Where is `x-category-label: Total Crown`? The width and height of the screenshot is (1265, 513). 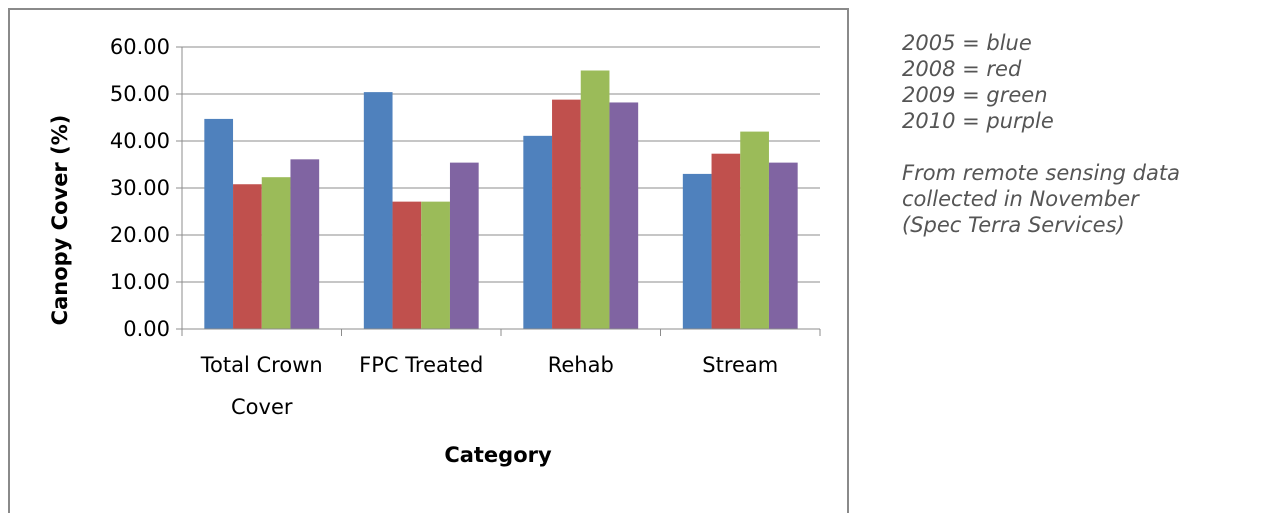 x-category-label: Total Crown is located at coordinates (261, 365).